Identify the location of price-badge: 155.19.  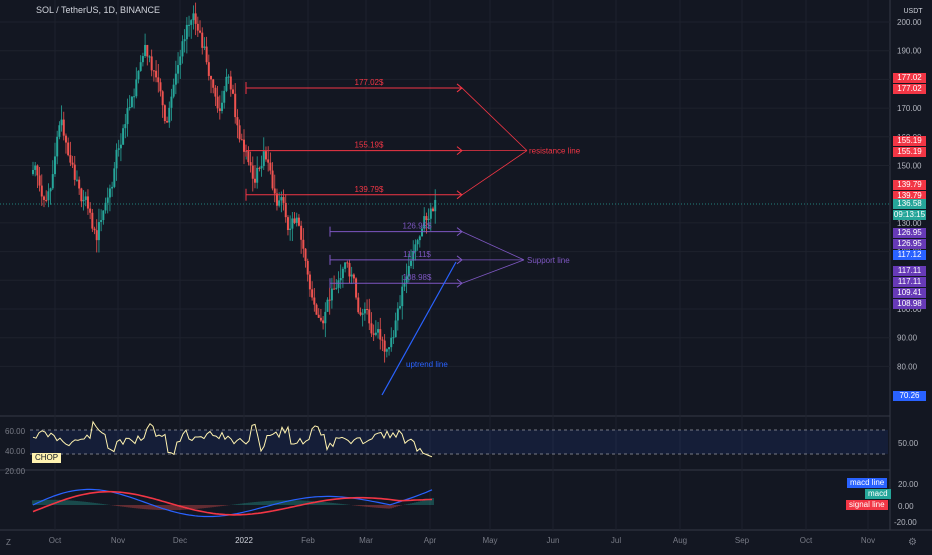
(909, 141).